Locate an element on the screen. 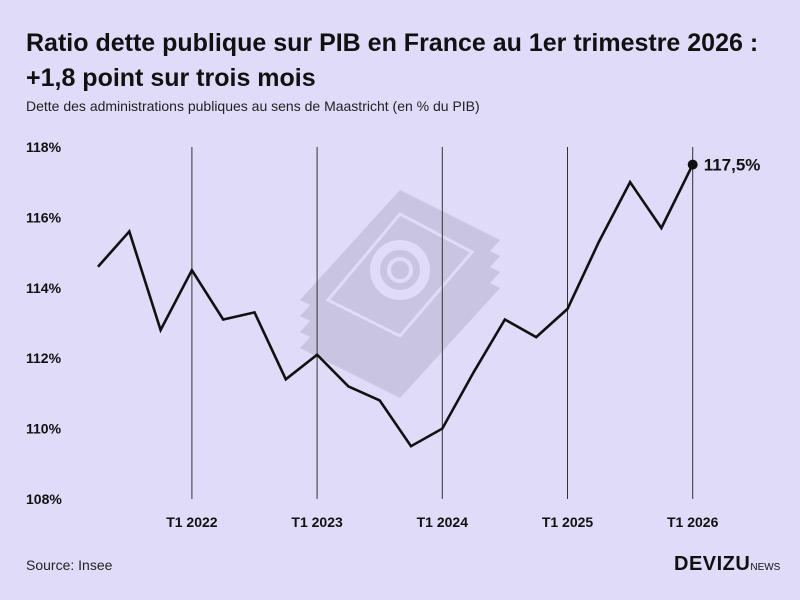 This screenshot has height=600, width=800. x-tick-label: T1 2026 is located at coordinates (693, 522).